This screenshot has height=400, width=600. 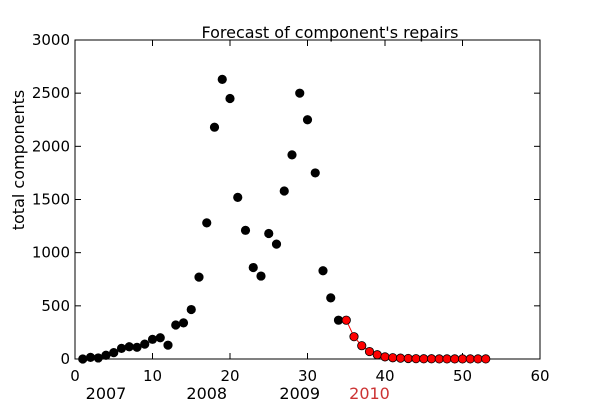 What do you see at coordinates (51, 146) in the screenshot?
I see `y-tick-label: 2000` at bounding box center [51, 146].